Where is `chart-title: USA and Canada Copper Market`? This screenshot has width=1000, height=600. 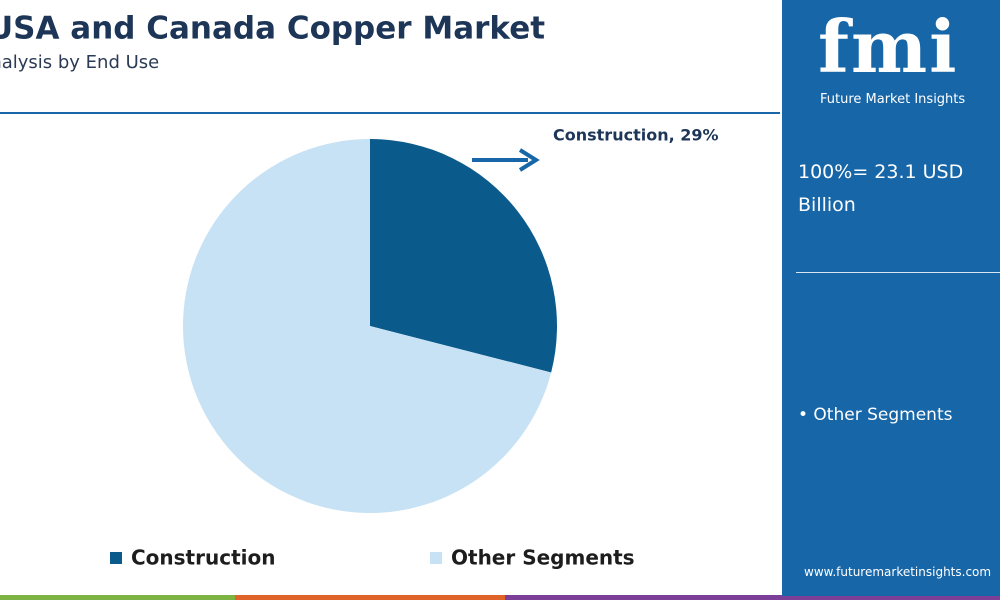
chart-title: USA and Canada Copper Market is located at coordinates (272, 29).